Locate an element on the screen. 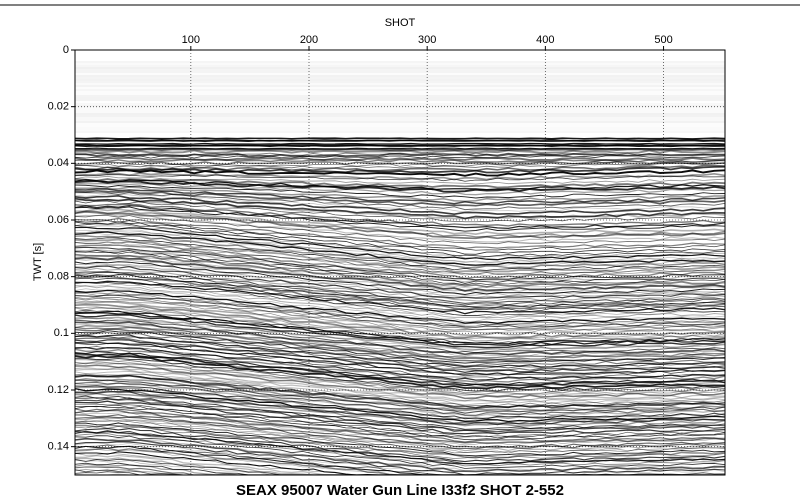 The height and width of the screenshot is (500, 800). y-tick-label: 0.08 is located at coordinates (58, 277).